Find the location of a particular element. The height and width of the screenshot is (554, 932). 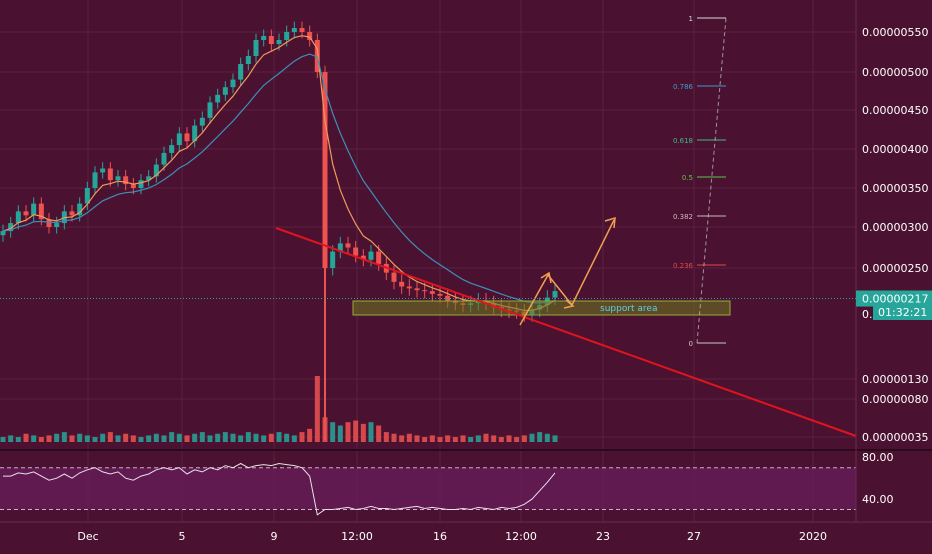

rsi-line is located at coordinates (279, 489).